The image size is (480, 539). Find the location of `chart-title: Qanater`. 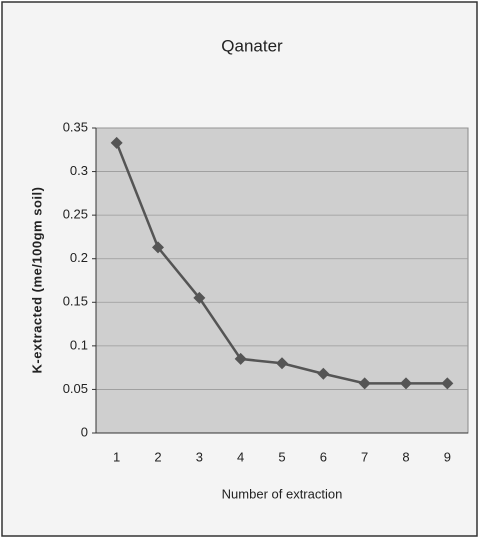

chart-title: Qanater is located at coordinates (252, 45).